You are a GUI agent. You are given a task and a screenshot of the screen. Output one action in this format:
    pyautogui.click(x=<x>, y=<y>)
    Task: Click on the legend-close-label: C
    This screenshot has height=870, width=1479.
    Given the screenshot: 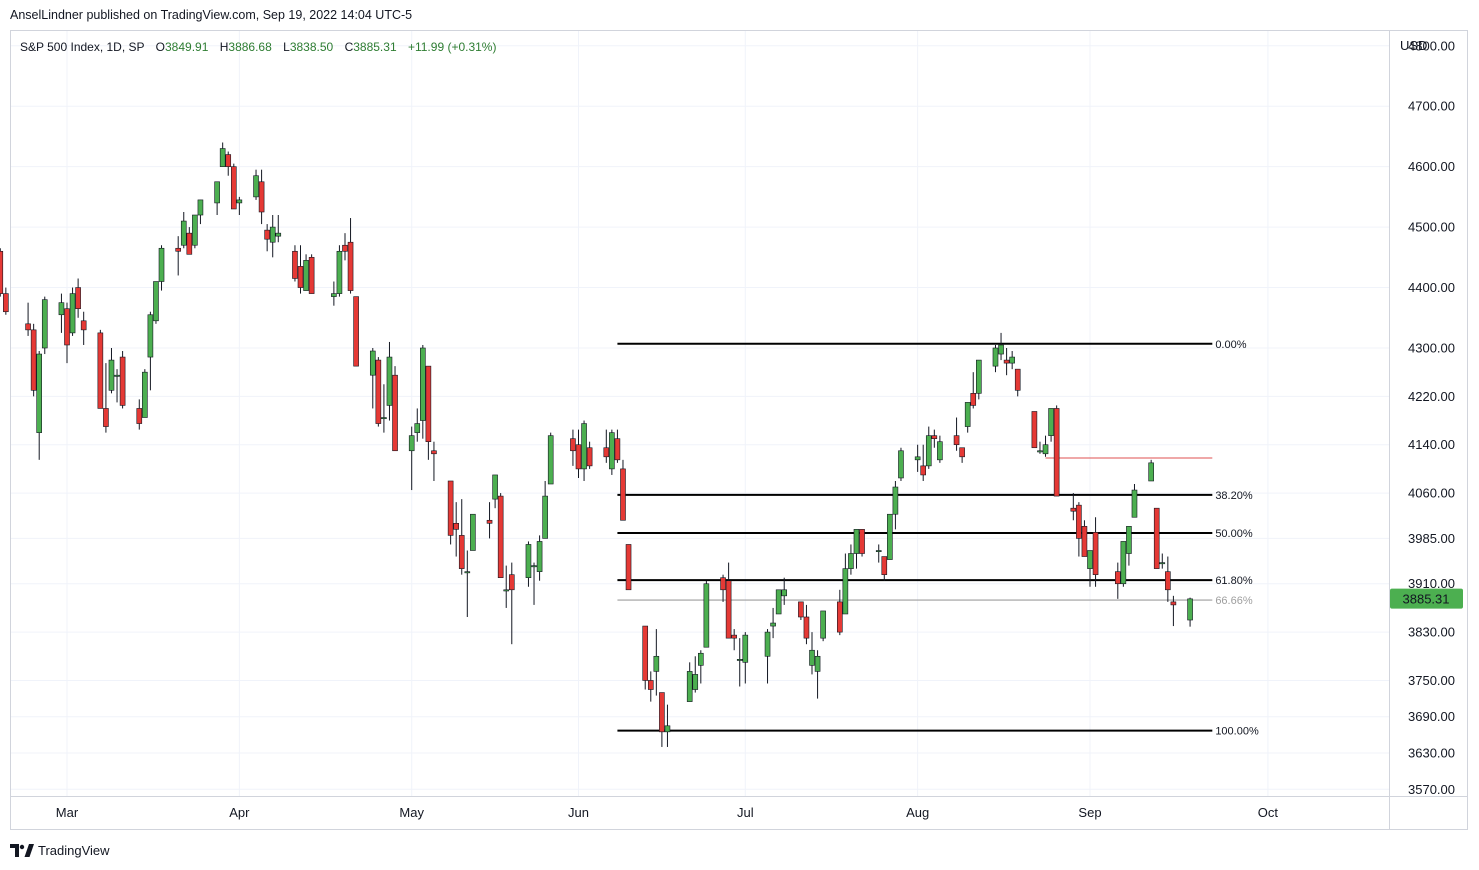 What is the action you would take?
    pyautogui.click(x=349, y=47)
    